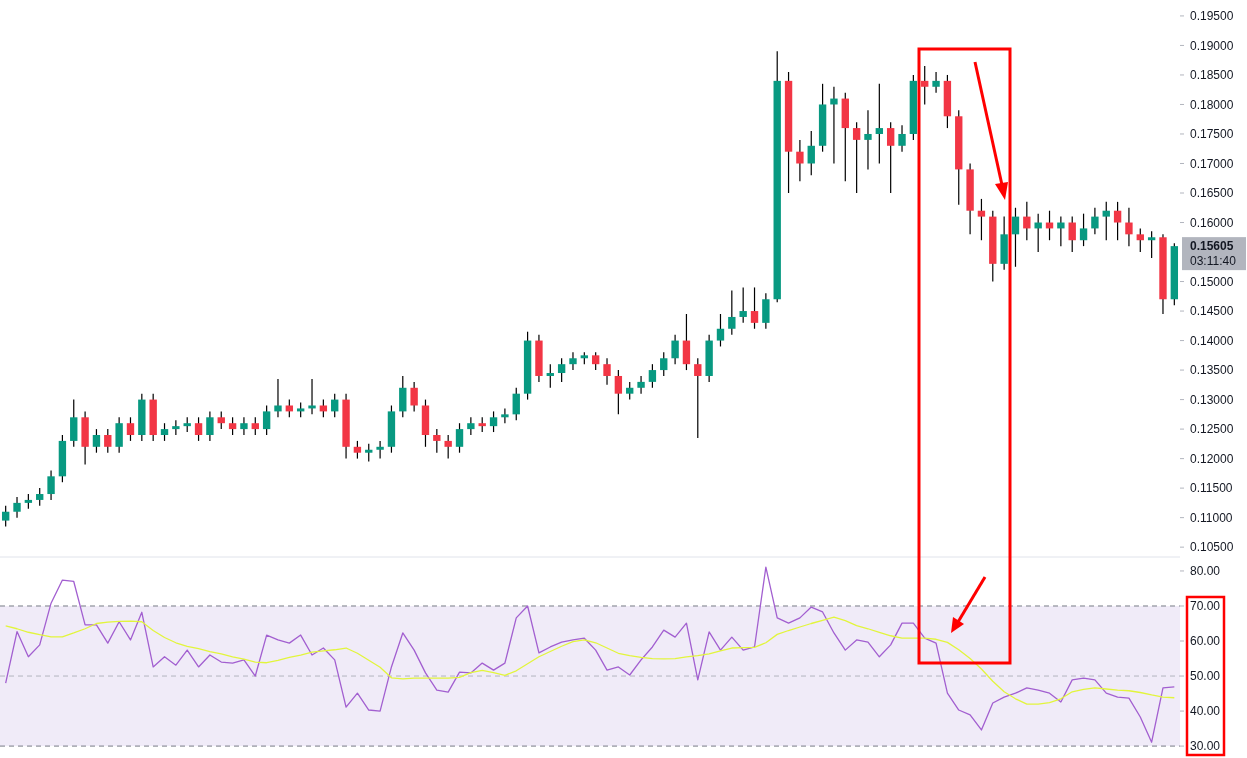 This screenshot has height=758, width=1247. I want to click on y-tick-label: 0.15000, so click(1212, 281).